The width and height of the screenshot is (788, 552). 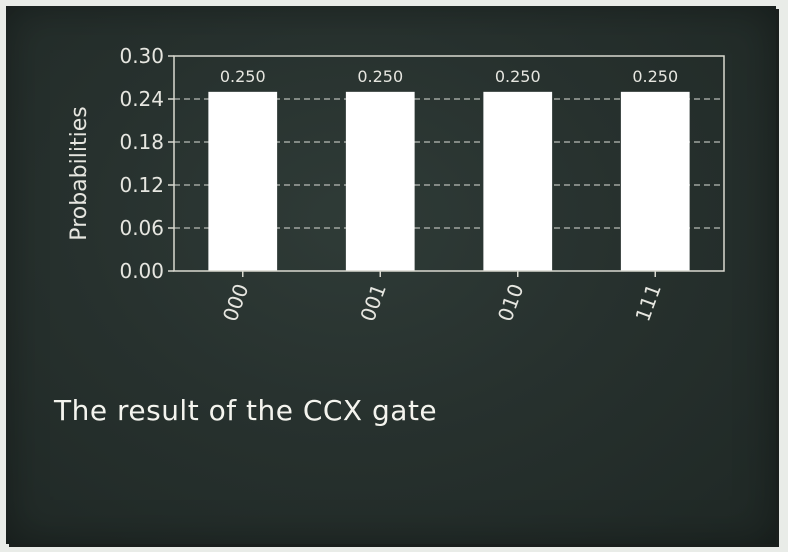 I want to click on y-tick-label: 0.18, so click(x=141, y=142).